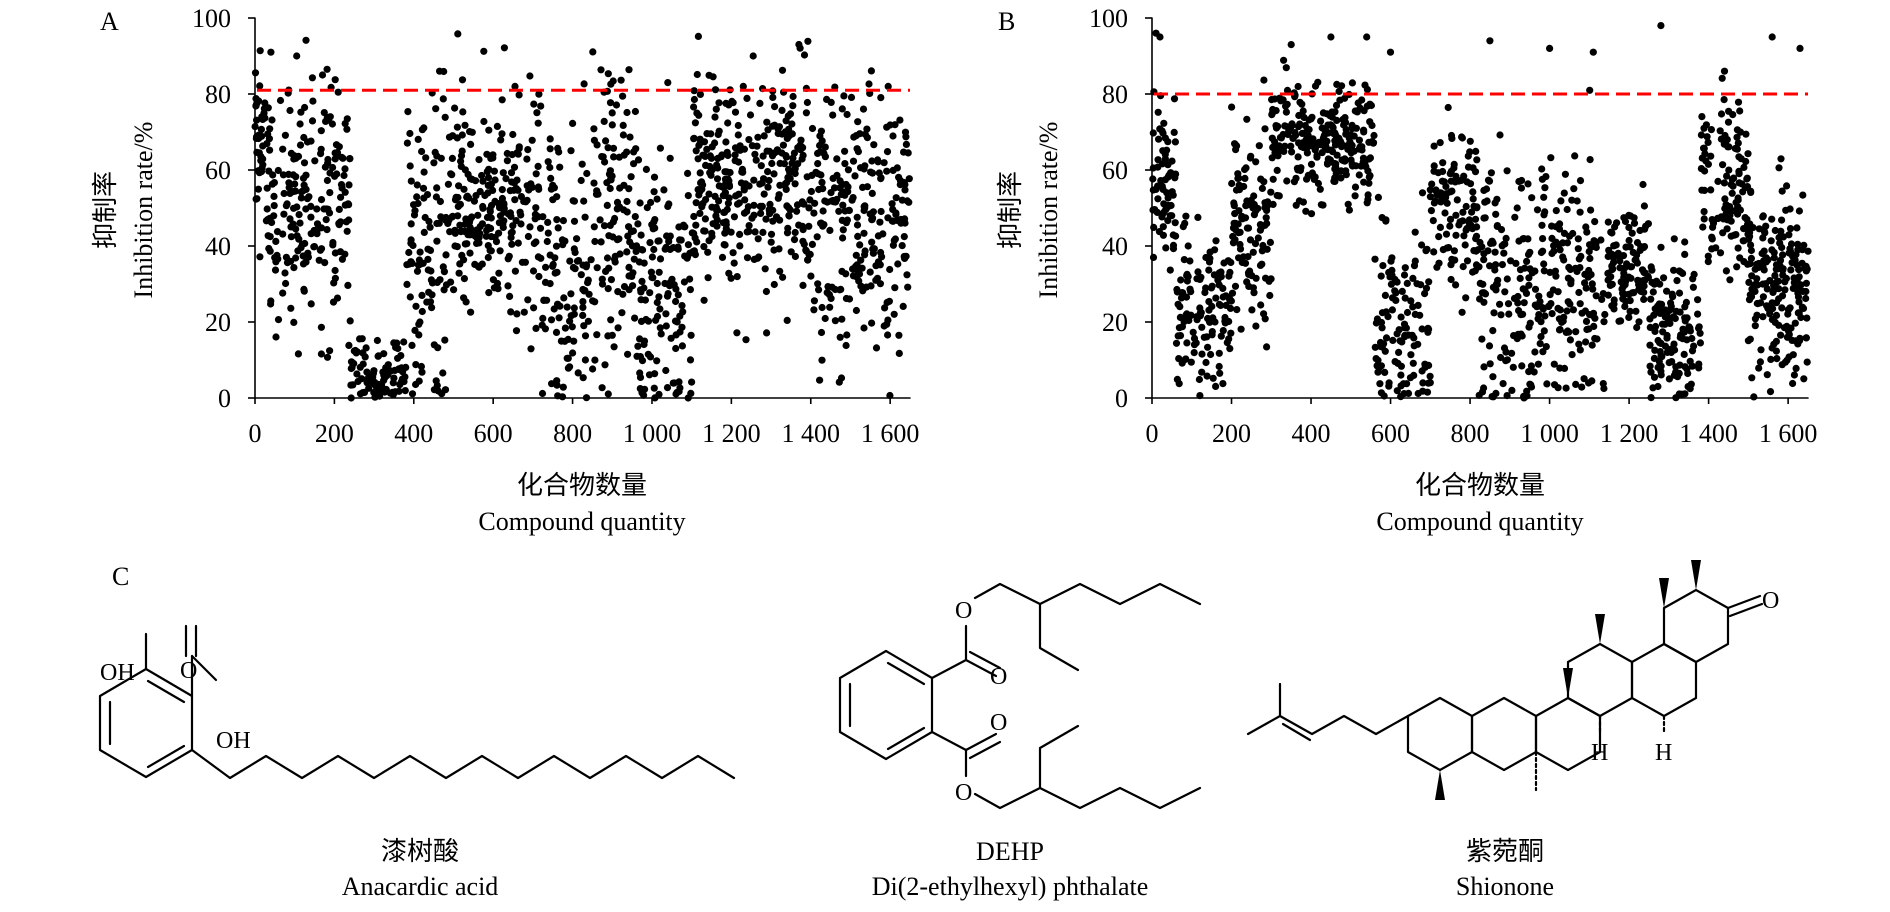 This screenshot has height=912, width=1890. I want to click on y-tick-label: 60, so click(1115, 170).